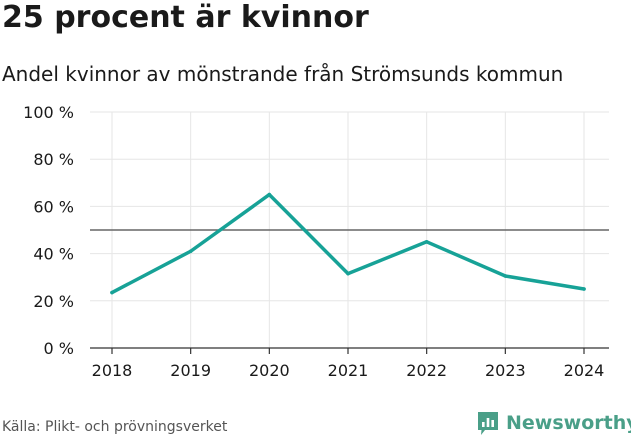  I want to click on x-axis: 2018 2019 2020 2021 2022 2023 2024, so click(349, 363).